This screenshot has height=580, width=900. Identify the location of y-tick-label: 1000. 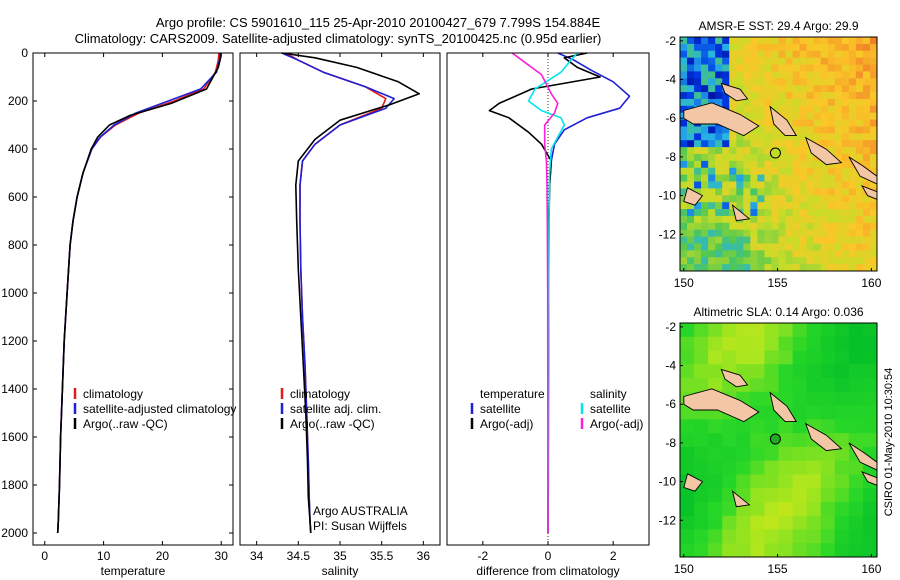
(14, 293).